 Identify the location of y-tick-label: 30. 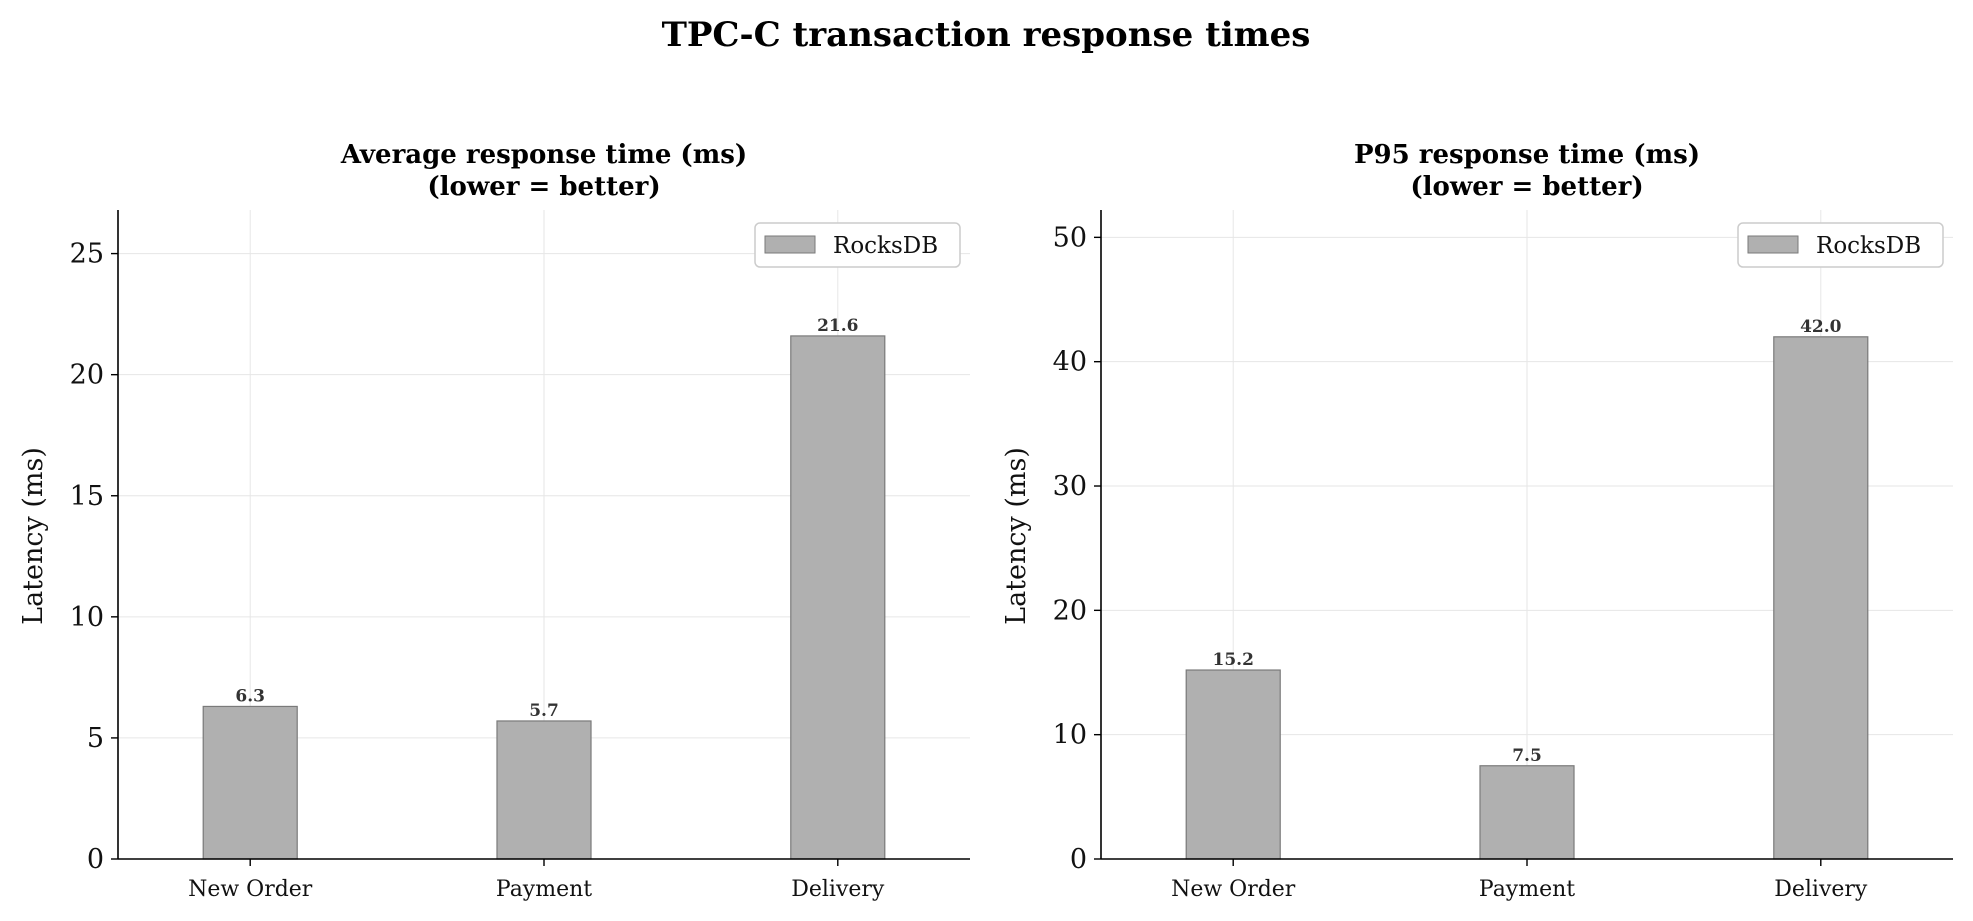
(1070, 486).